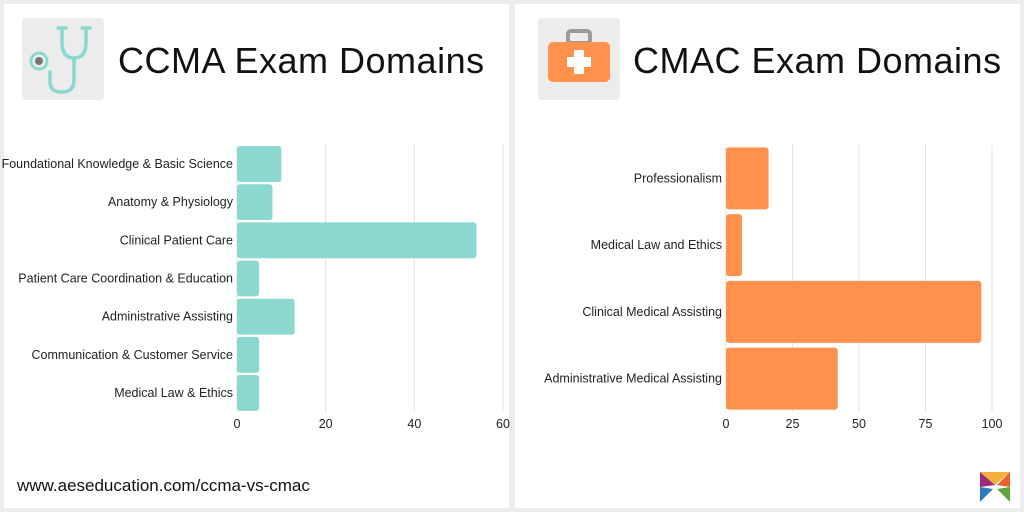 Image resolution: width=1024 pixels, height=512 pixels. What do you see at coordinates (579, 59) in the screenshot?
I see `first-aid-kit-icon` at bounding box center [579, 59].